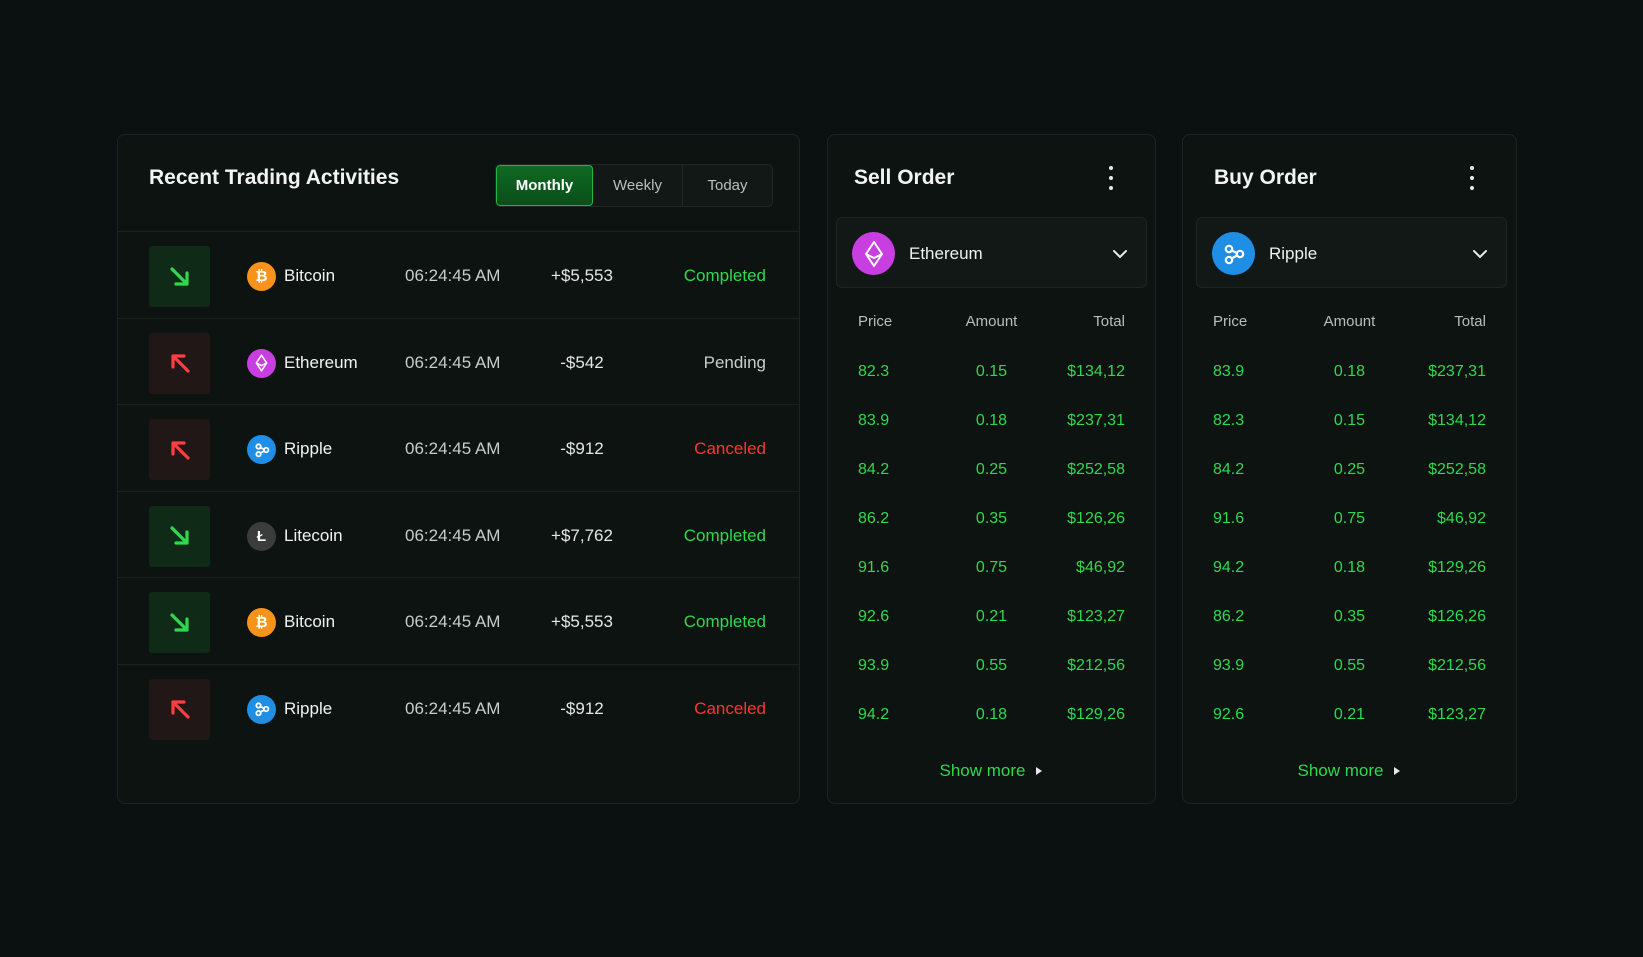 This screenshot has width=1643, height=957. I want to click on price-cell: 83.9, so click(874, 420).